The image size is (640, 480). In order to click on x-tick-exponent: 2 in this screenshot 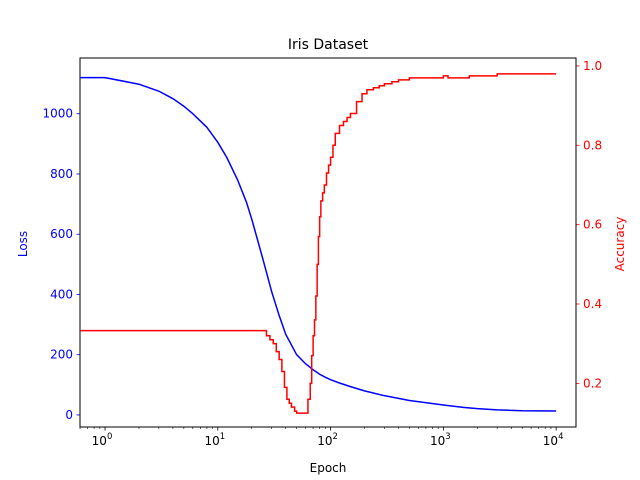, I will do `click(335, 437)`.